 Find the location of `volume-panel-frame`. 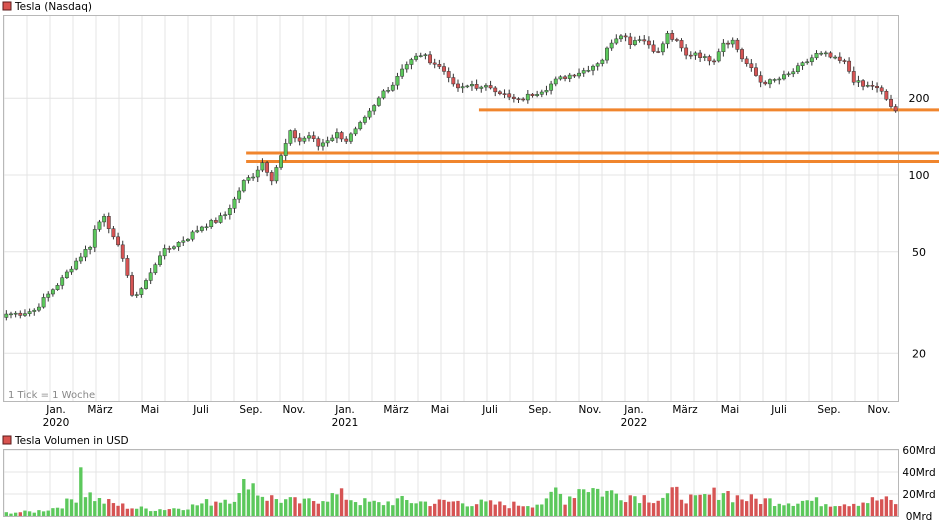

volume-panel-frame is located at coordinates (451, 483).